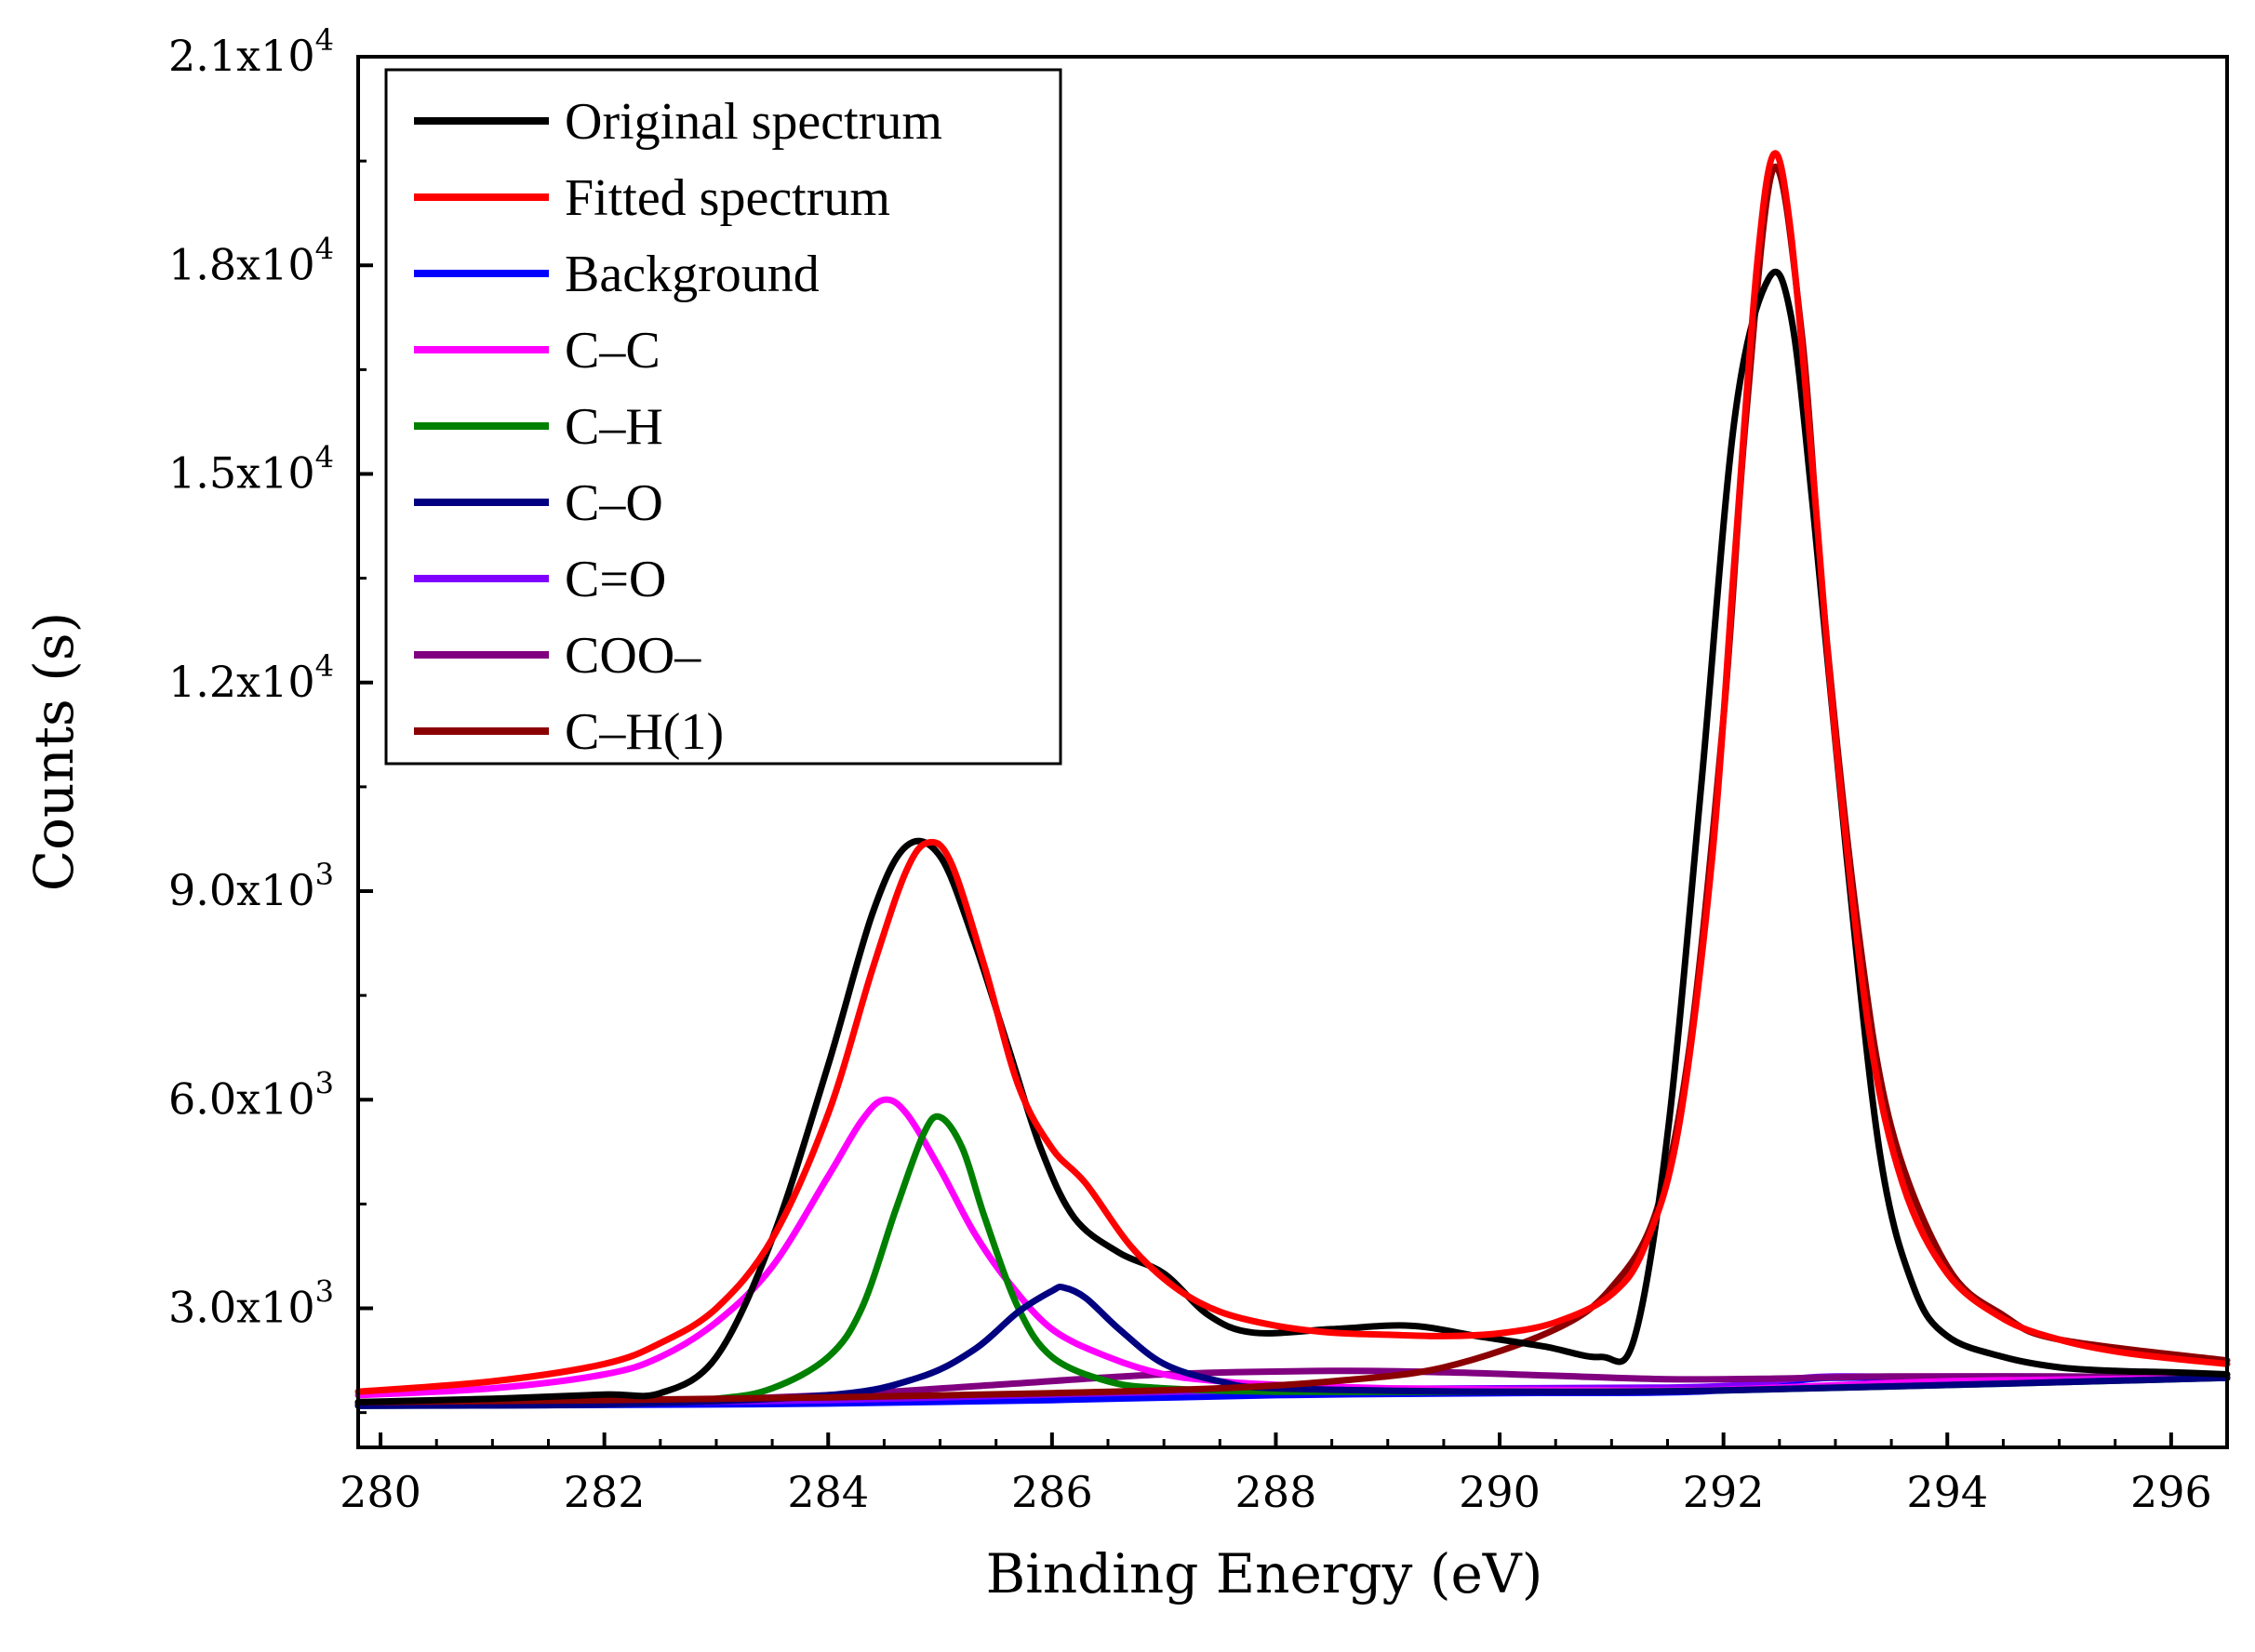  I want to click on y-tick-label: 6.0x10³, so click(251, 1094).